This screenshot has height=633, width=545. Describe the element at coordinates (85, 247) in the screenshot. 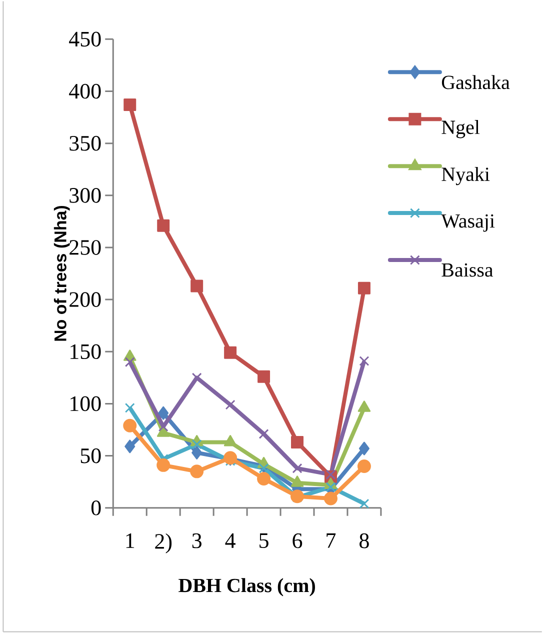

I see `y-tick-label: 250` at that location.